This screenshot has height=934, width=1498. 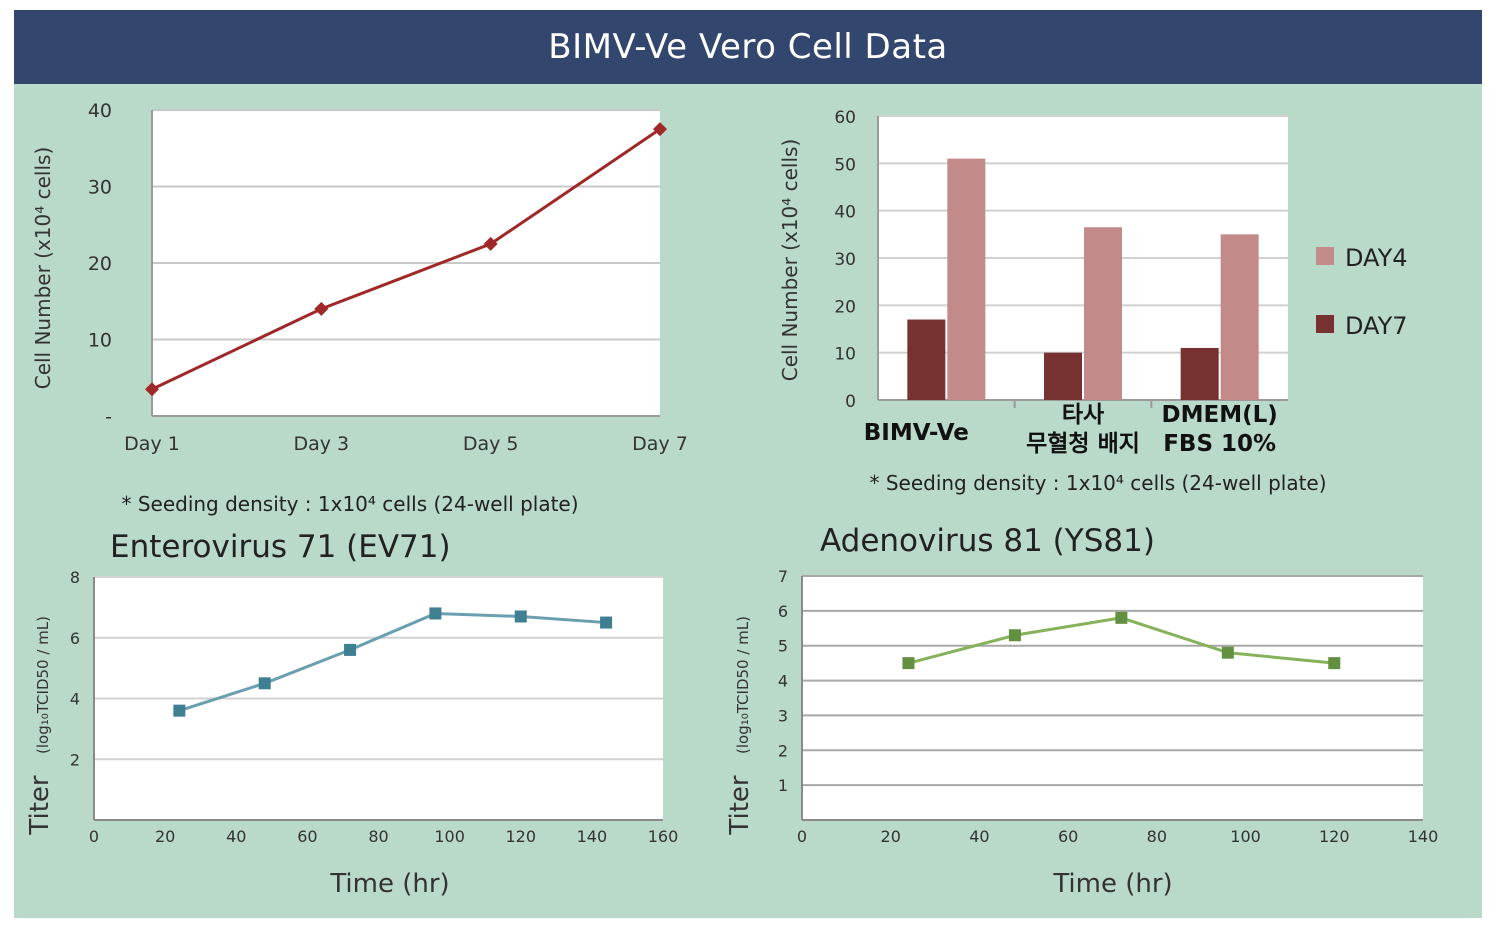 What do you see at coordinates (406, 259) in the screenshot?
I see `series-line-bimv-ve` at bounding box center [406, 259].